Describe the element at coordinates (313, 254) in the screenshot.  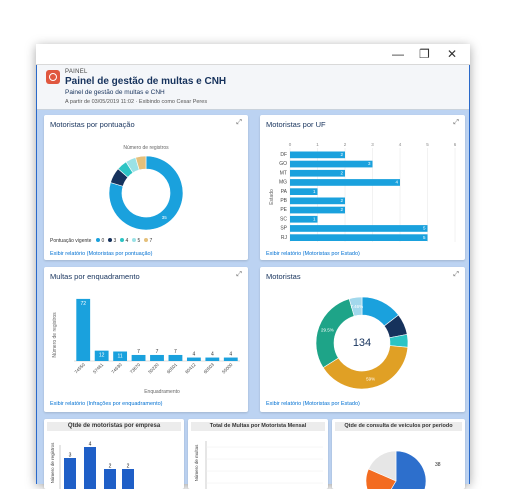
I see `report-link-uf: Exibir relatório (Motoristas por Estado)` at that location.